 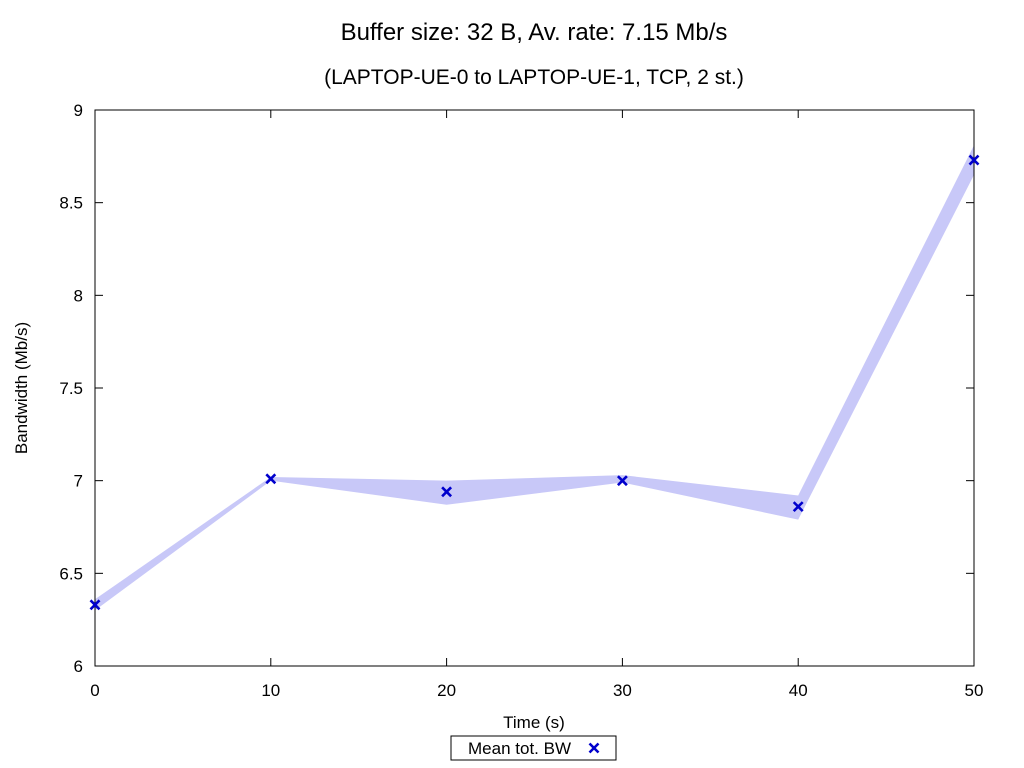 What do you see at coordinates (519, 748) in the screenshot?
I see `legend-label: Mean tot. BW` at bounding box center [519, 748].